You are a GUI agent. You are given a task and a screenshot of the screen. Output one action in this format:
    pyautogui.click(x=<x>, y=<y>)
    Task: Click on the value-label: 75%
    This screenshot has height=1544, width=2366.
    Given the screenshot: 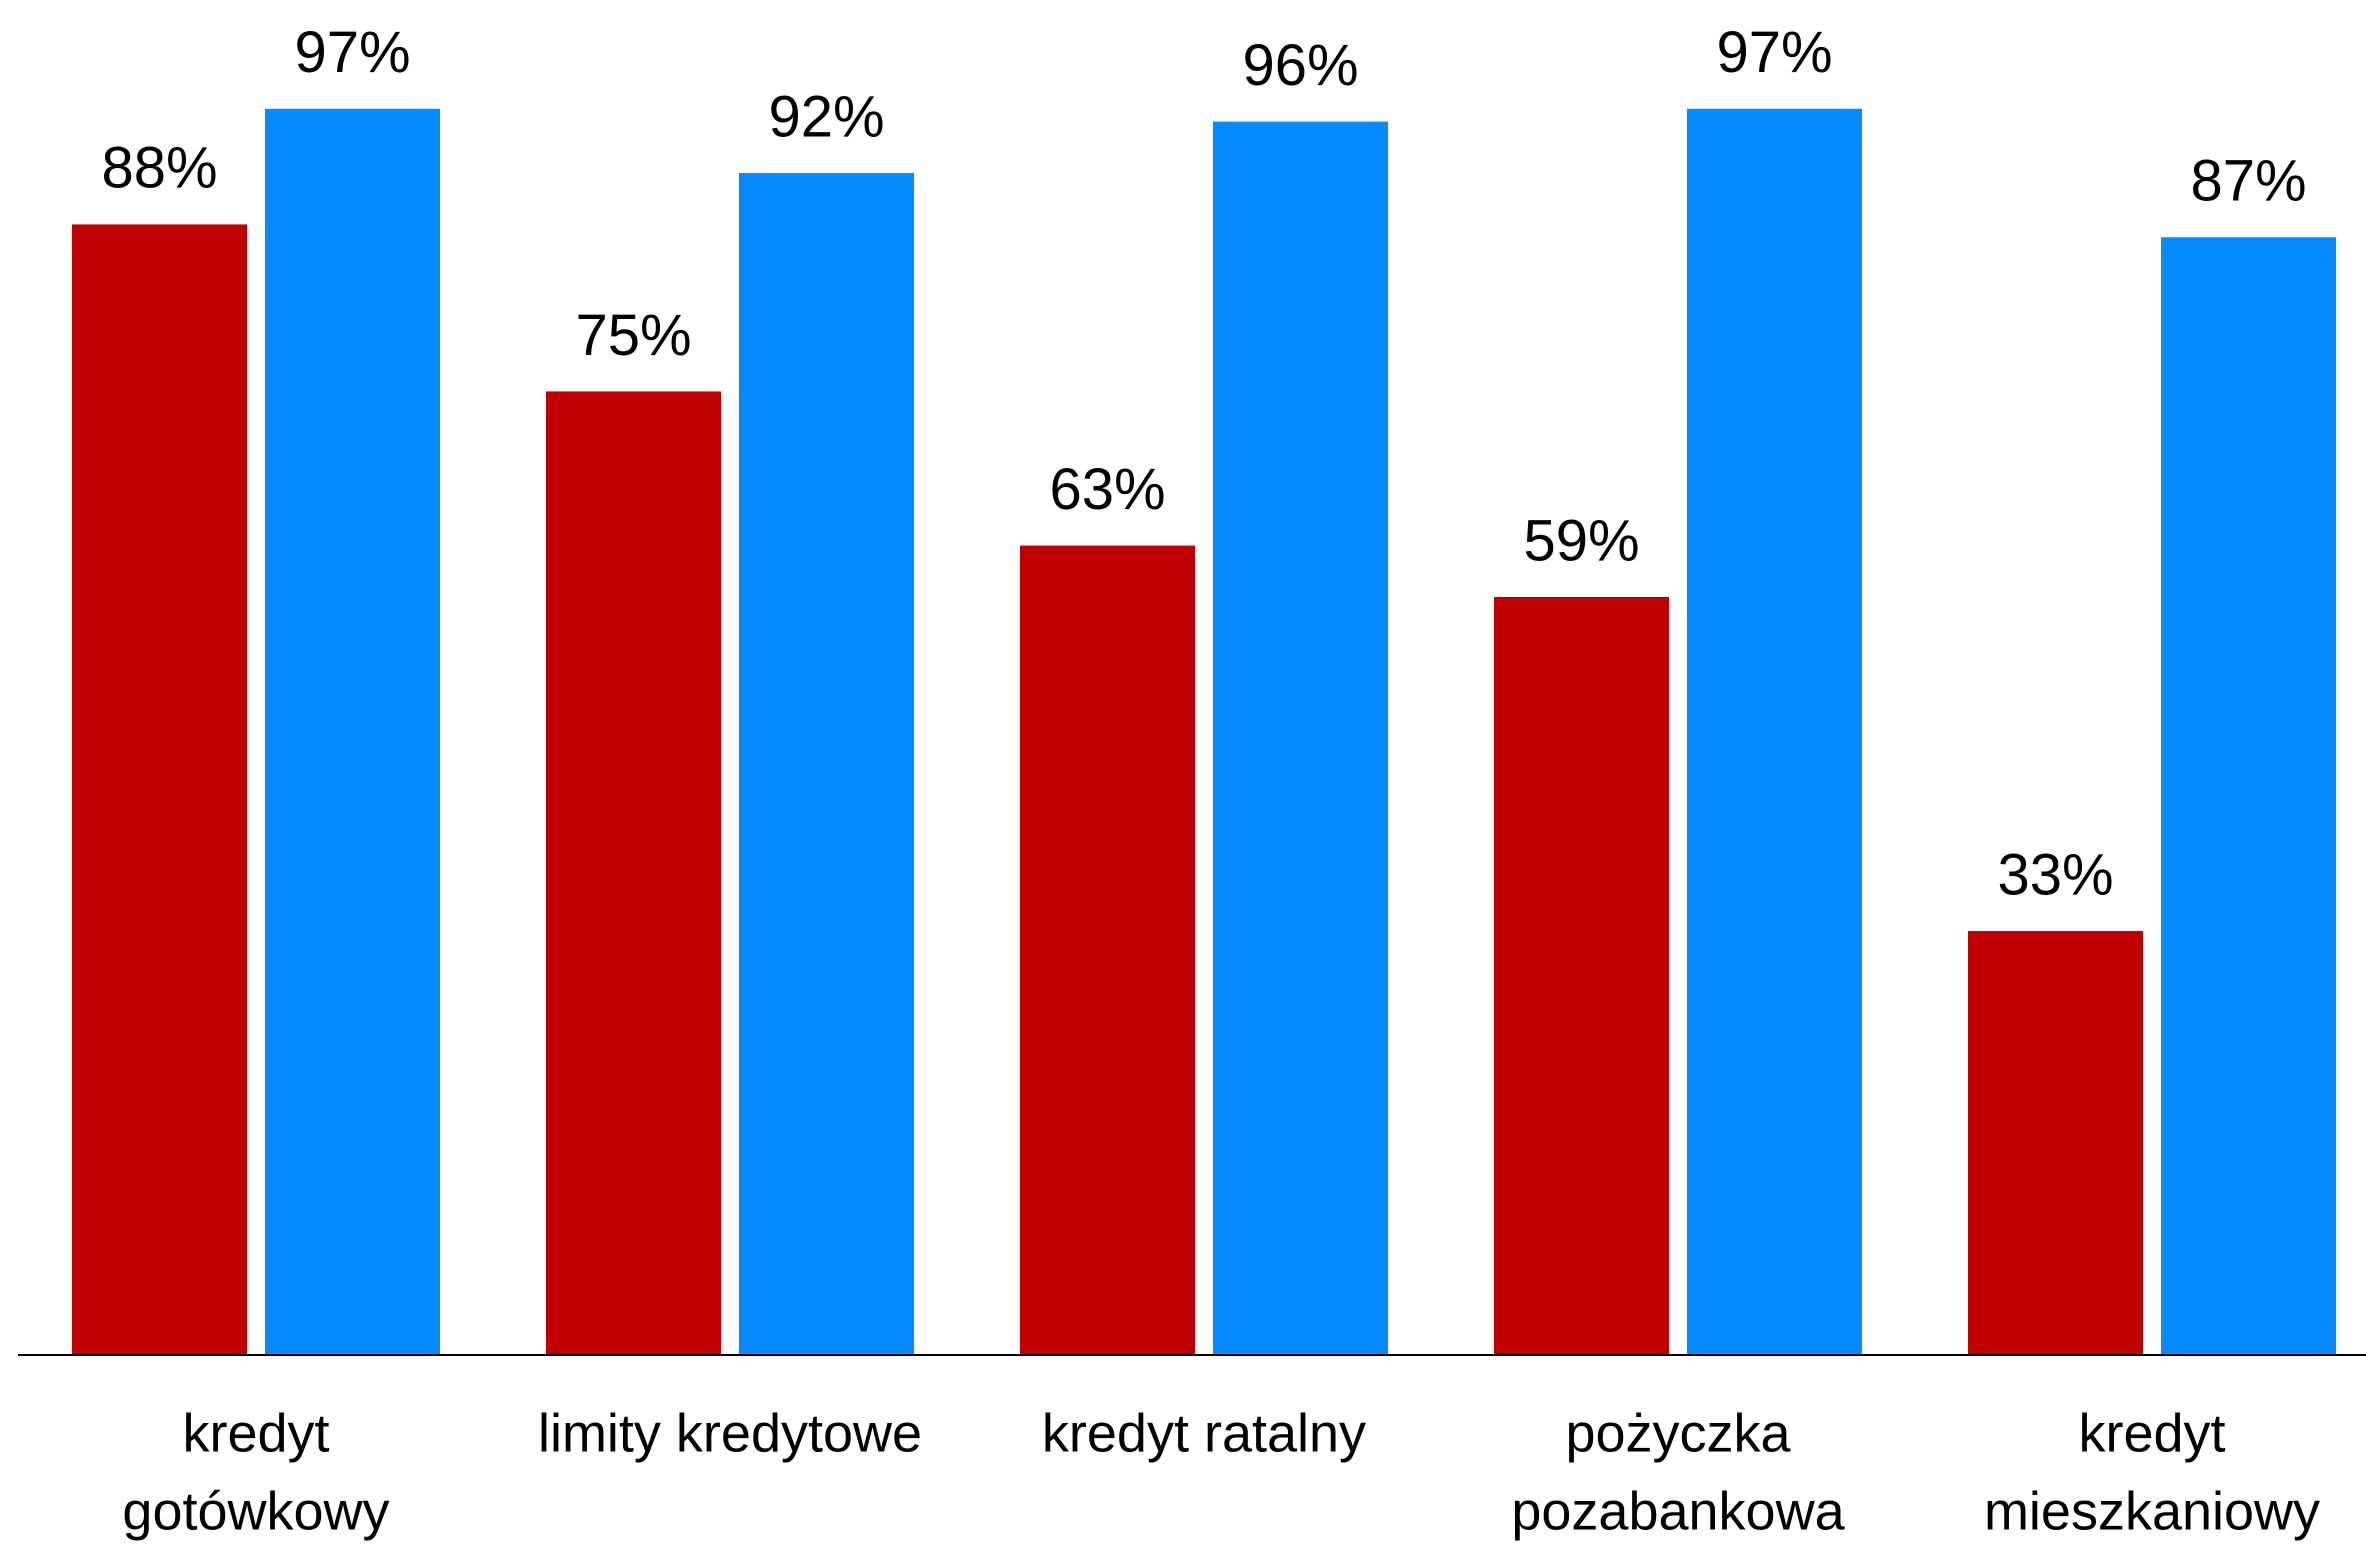 What is the action you would take?
    pyautogui.click(x=633, y=335)
    